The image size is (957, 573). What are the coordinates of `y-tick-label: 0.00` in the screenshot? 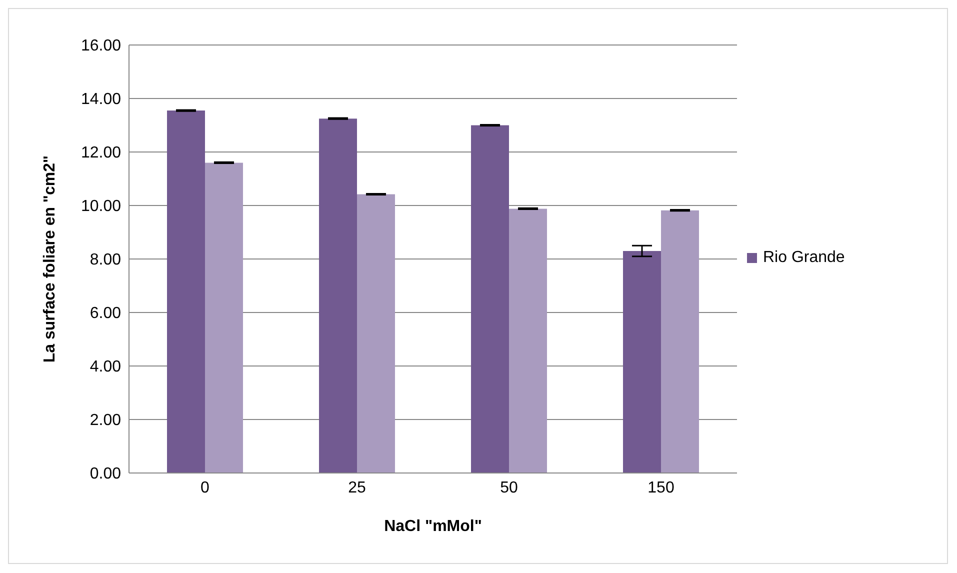 It's located at (106, 474).